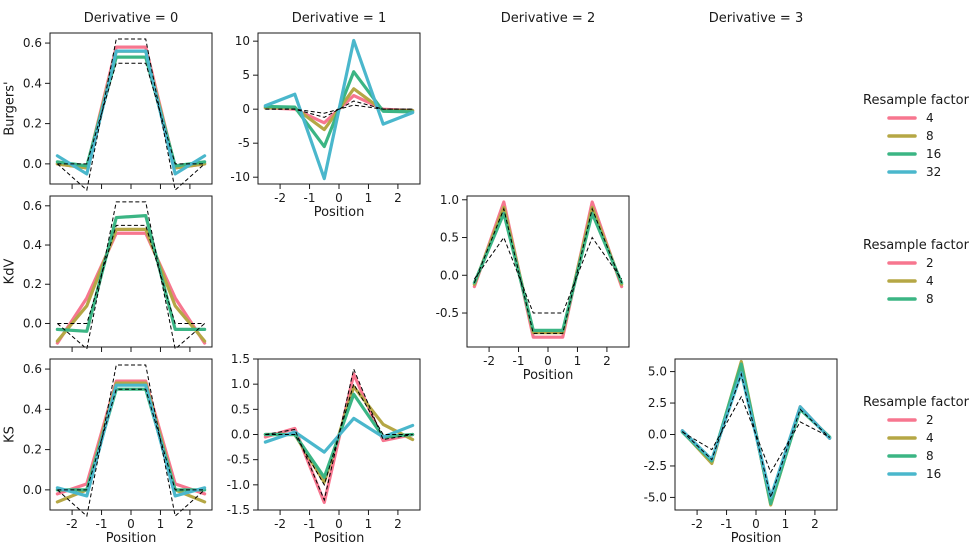 The width and height of the screenshot is (969, 554). I want to click on column-title: Derivative = 3, so click(756, 18).